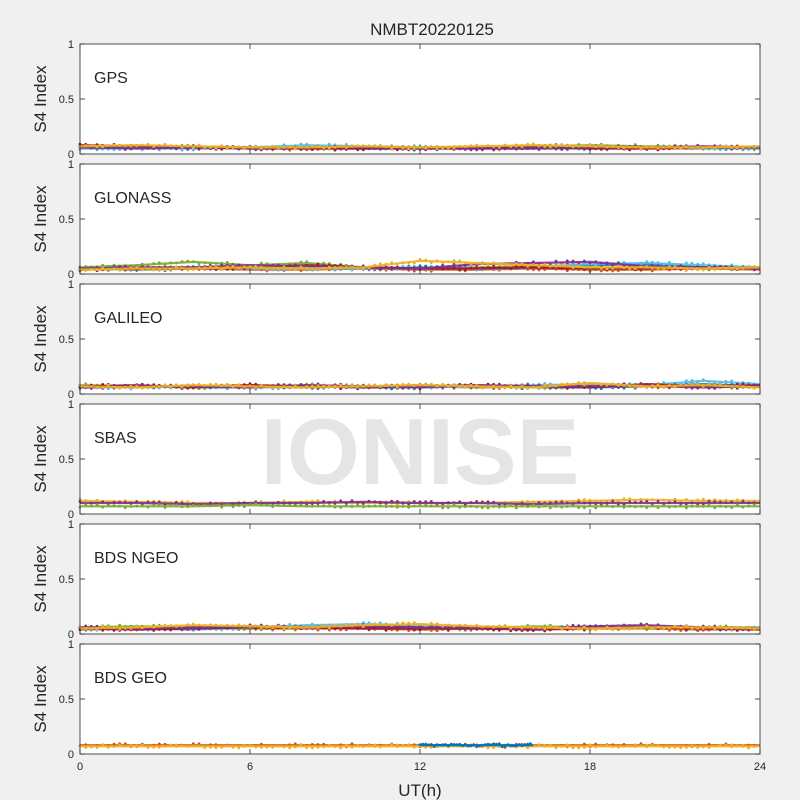 The image size is (800, 800). Describe the element at coordinates (71, 275) in the screenshot. I see `y-tick-label: 0` at that location.